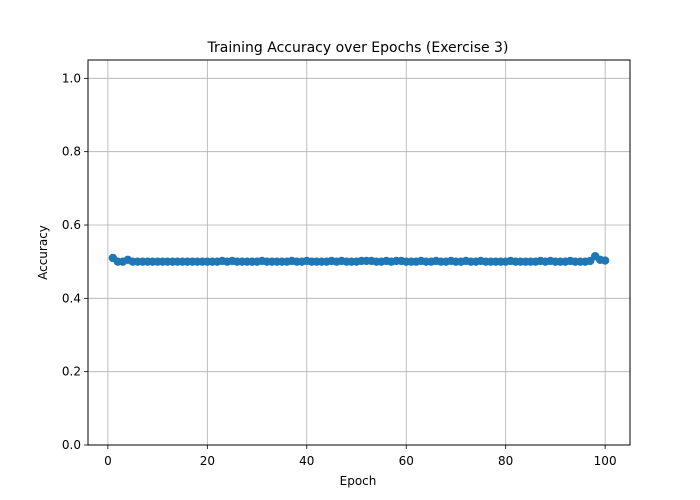 The image size is (700, 500). Describe the element at coordinates (71, 78) in the screenshot. I see `y-tick-label: 1.0` at that location.